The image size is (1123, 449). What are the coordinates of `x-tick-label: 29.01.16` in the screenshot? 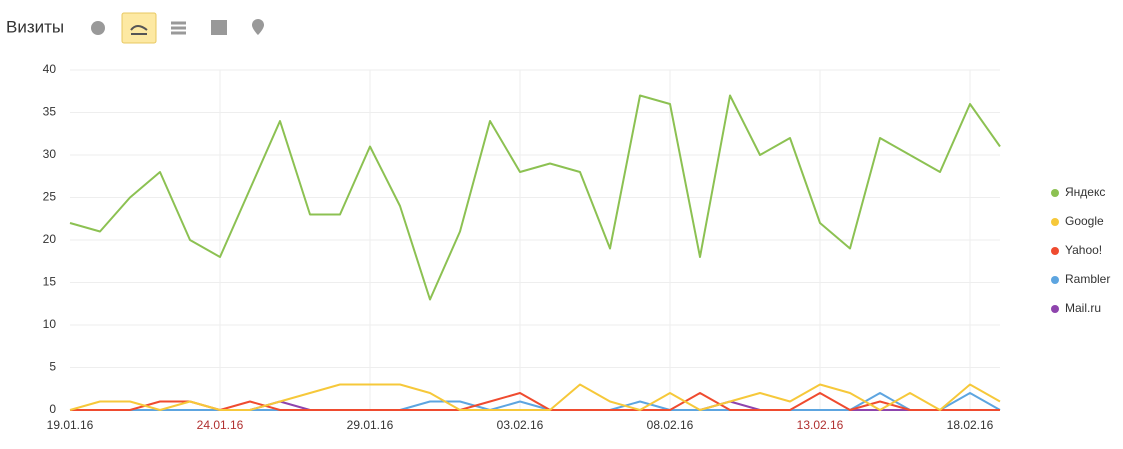 It's located at (370, 425).